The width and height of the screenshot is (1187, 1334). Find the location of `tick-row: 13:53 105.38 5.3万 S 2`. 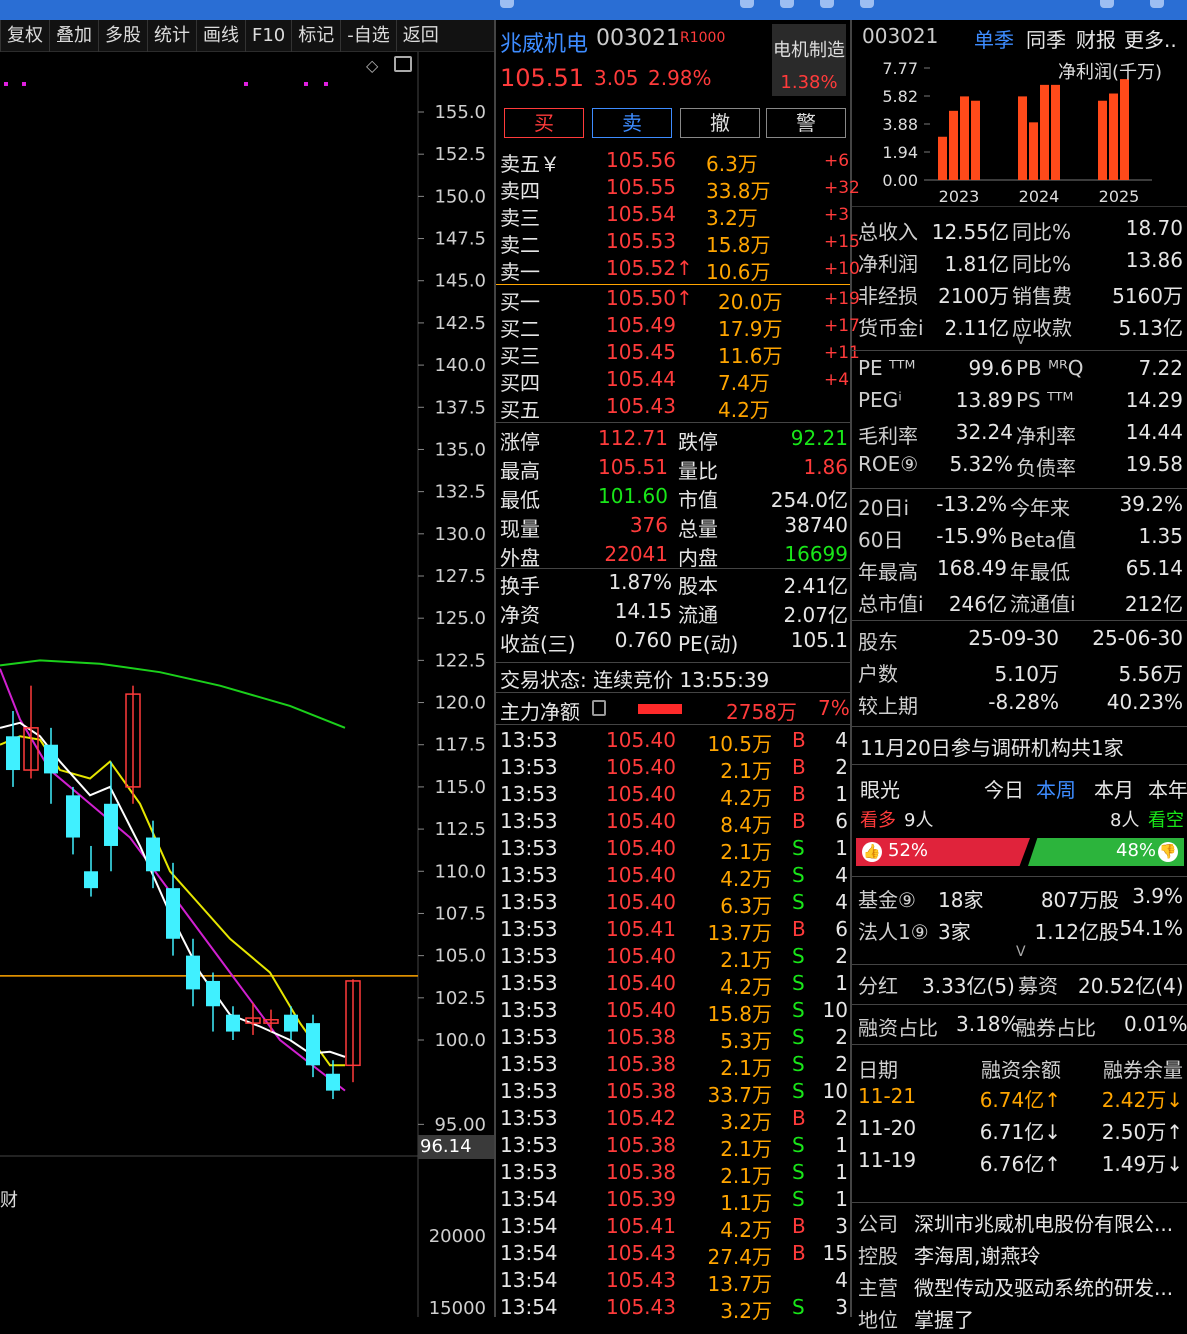

tick-row: 13:53 105.38 5.3万 S 2 is located at coordinates (674, 1039).